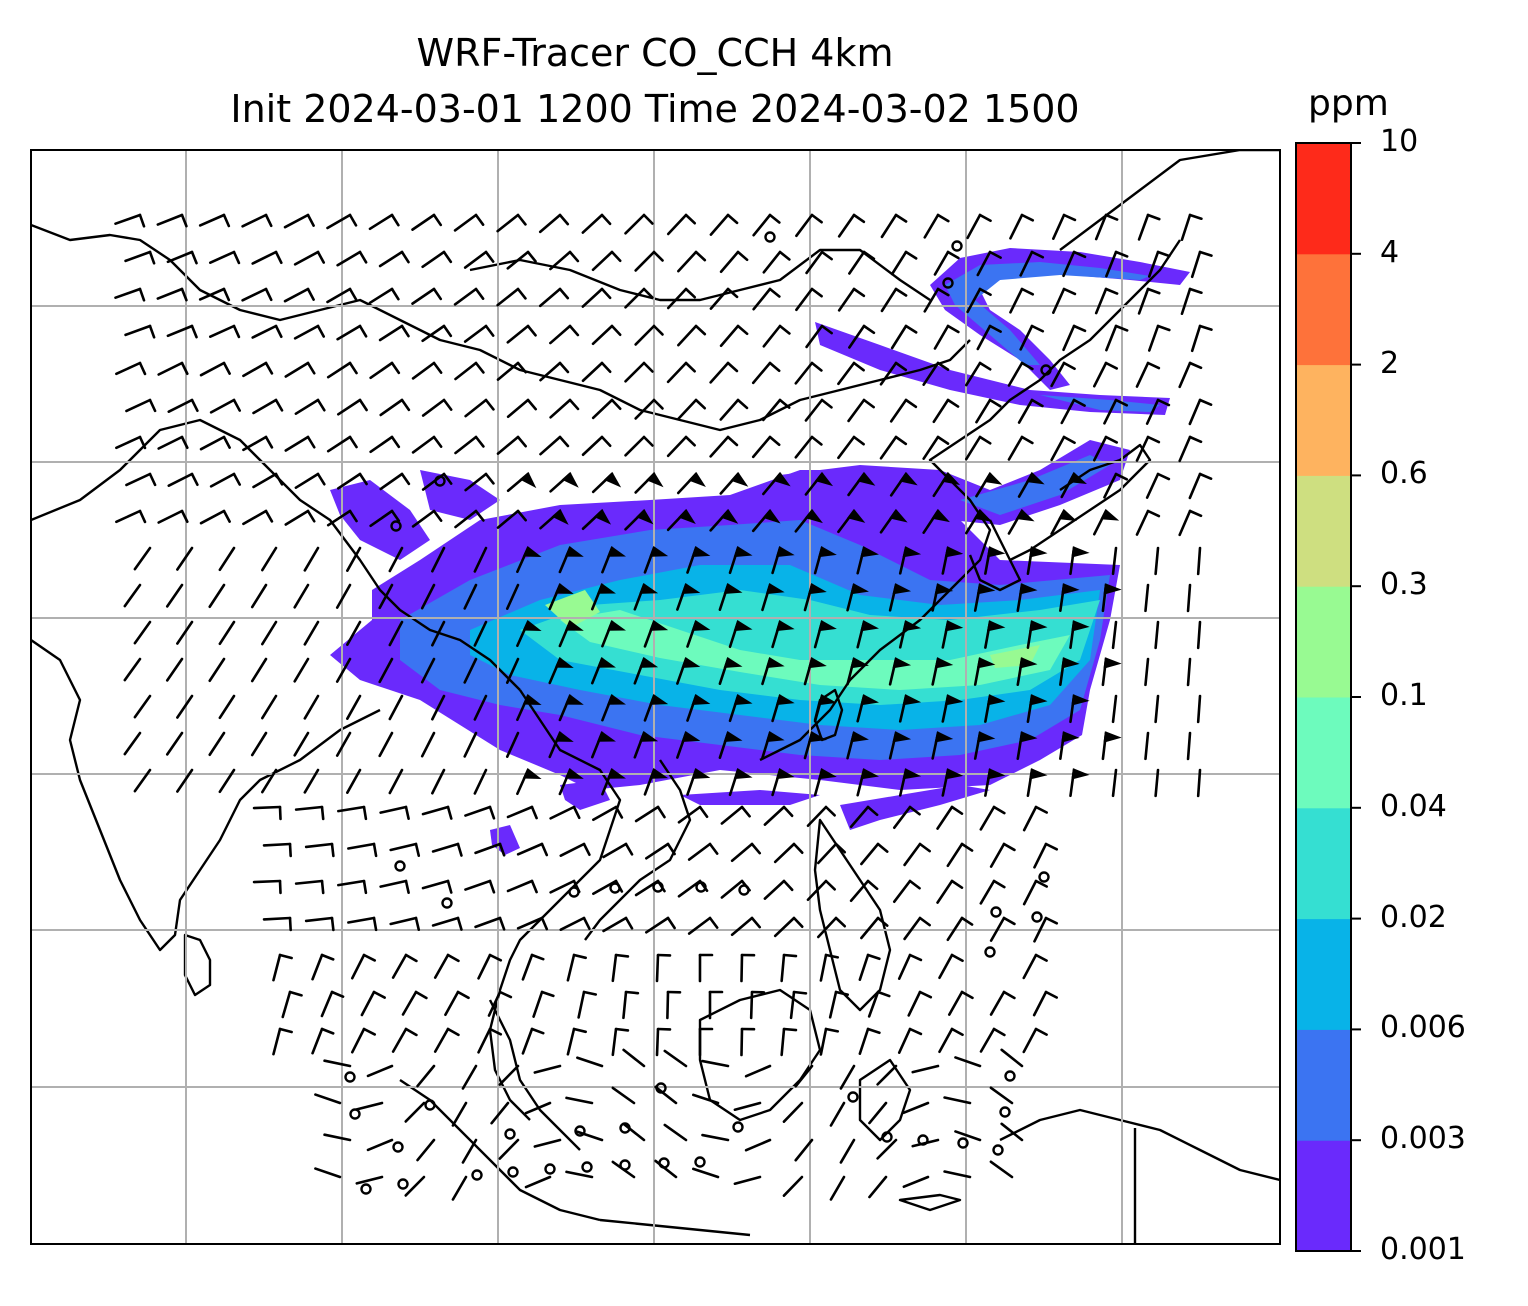 This screenshot has width=1528, height=1306. I want to click on plot-title-line1: WRF-Tracer CO_CCH 4km, so click(655, 53).